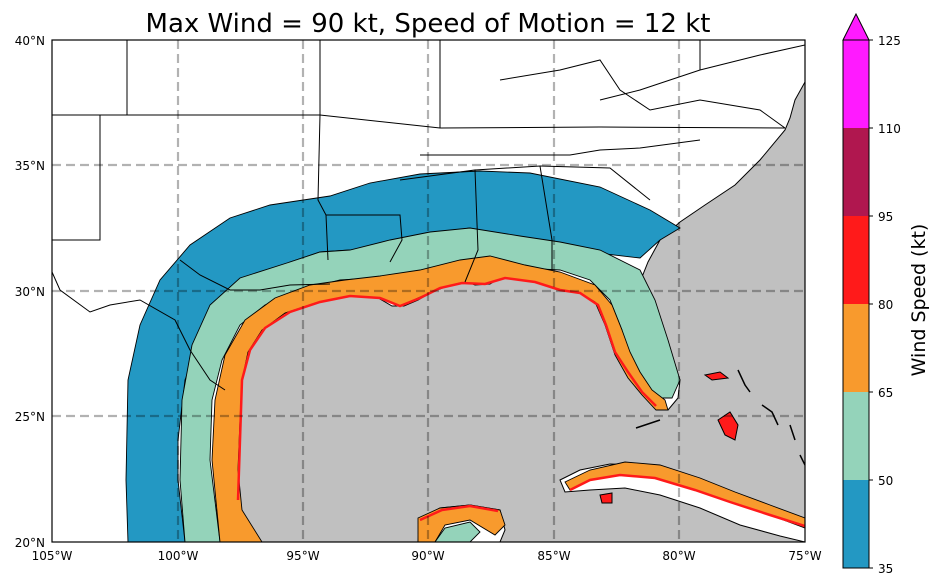 The width and height of the screenshot is (940, 587). I want to click on colorbar-label: Wind Speed (kt), so click(919, 300).